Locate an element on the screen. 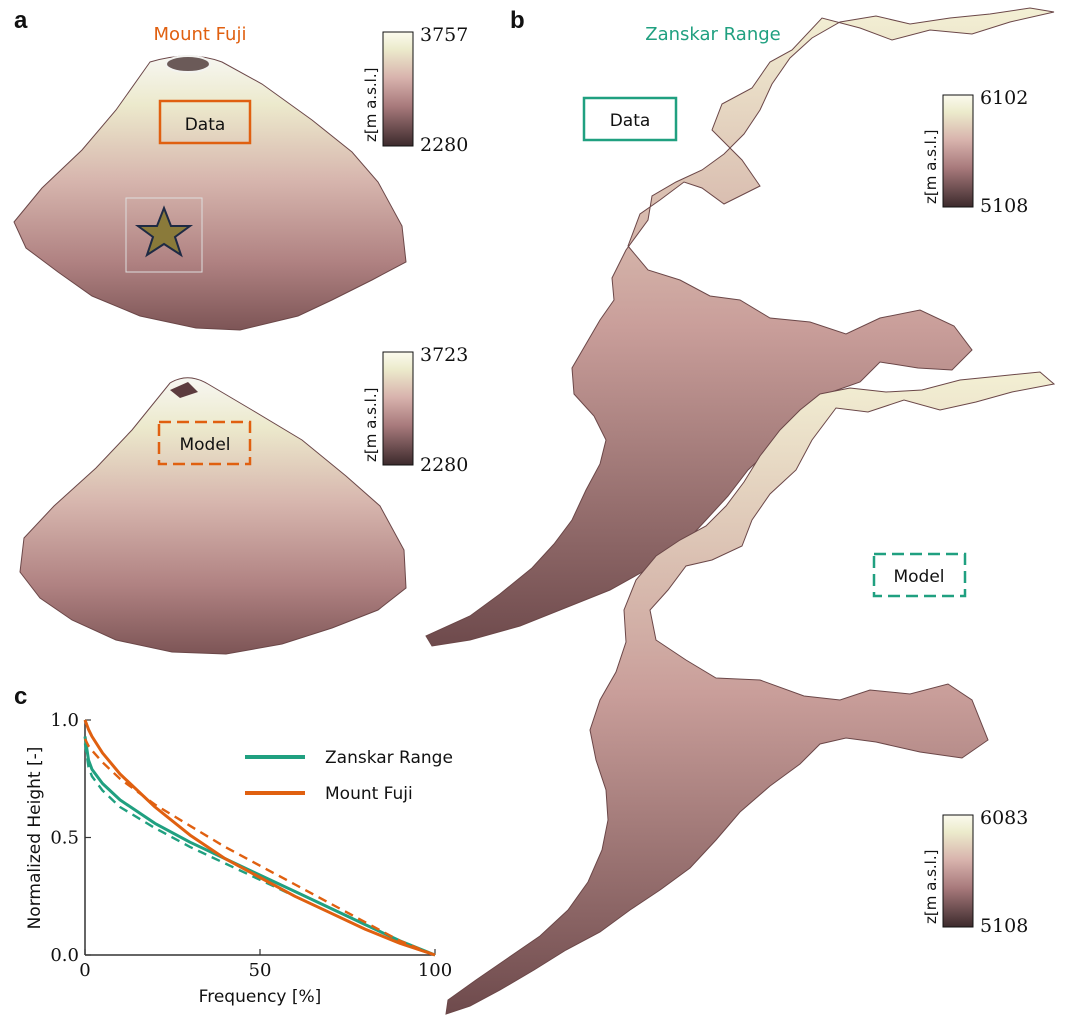 The height and width of the screenshot is (1022, 1067). zanskar-data-label: Data is located at coordinates (630, 121).